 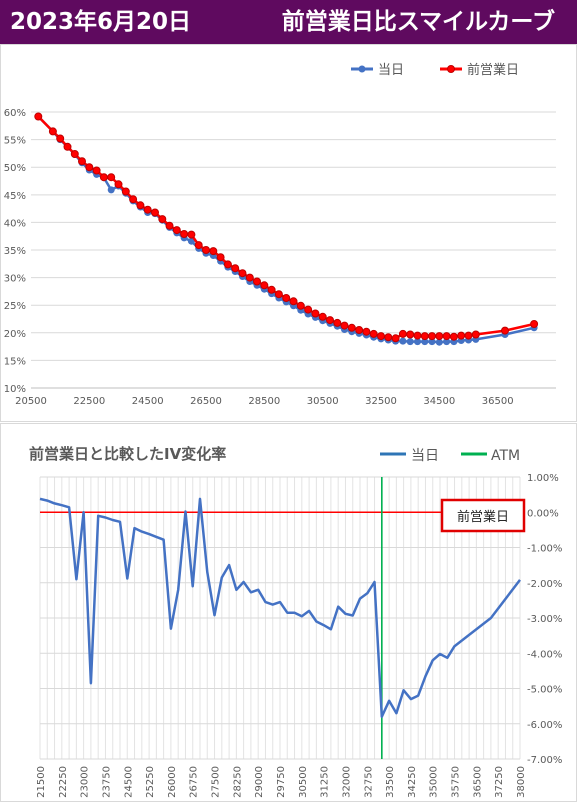 I want to click on chart1-legend: 当日 前営業日, so click(x=435, y=70).